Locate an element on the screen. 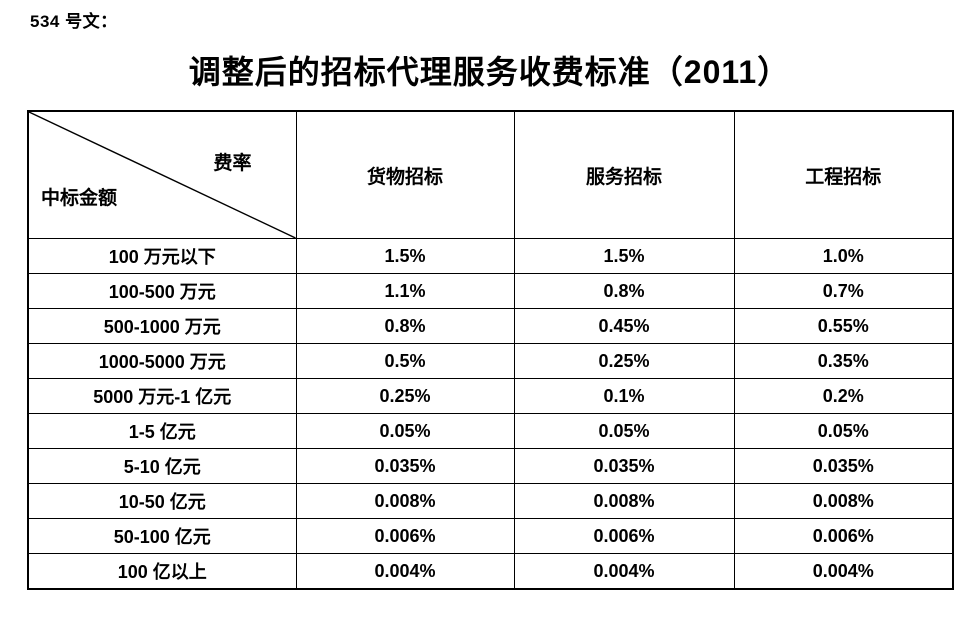  fee-value-cell: 0.35% is located at coordinates (843, 361).